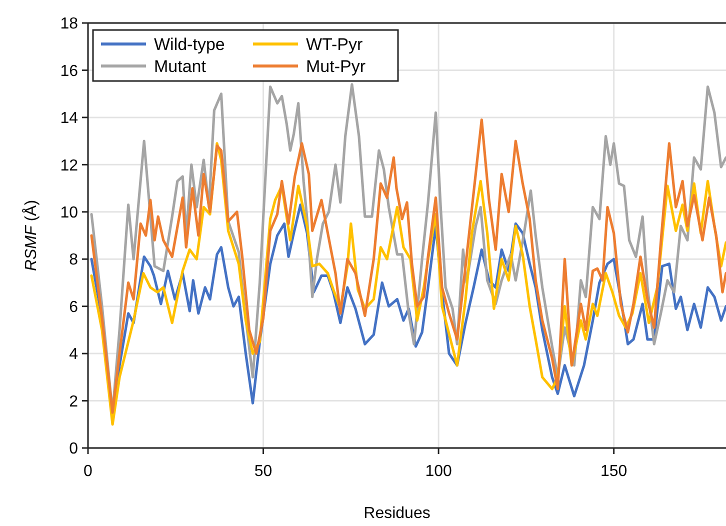 The image size is (726, 526). What do you see at coordinates (69, 71) in the screenshot?
I see `y-tick-label: 16` at bounding box center [69, 71].